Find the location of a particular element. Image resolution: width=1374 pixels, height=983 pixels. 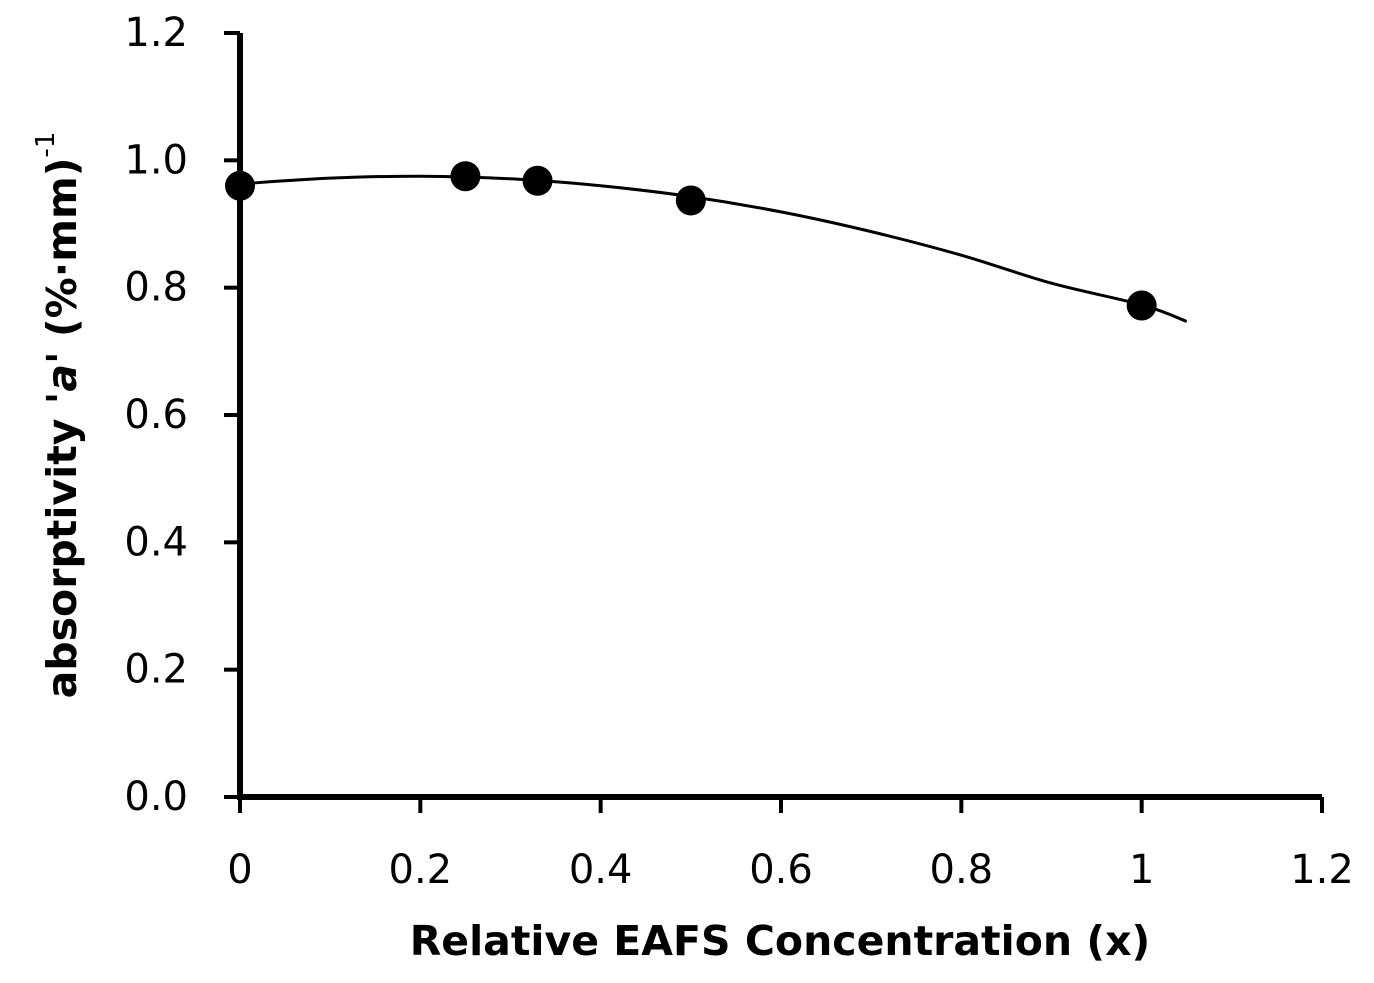

y-axis-title-prefix: absorptivity ' is located at coordinates (62, 545).